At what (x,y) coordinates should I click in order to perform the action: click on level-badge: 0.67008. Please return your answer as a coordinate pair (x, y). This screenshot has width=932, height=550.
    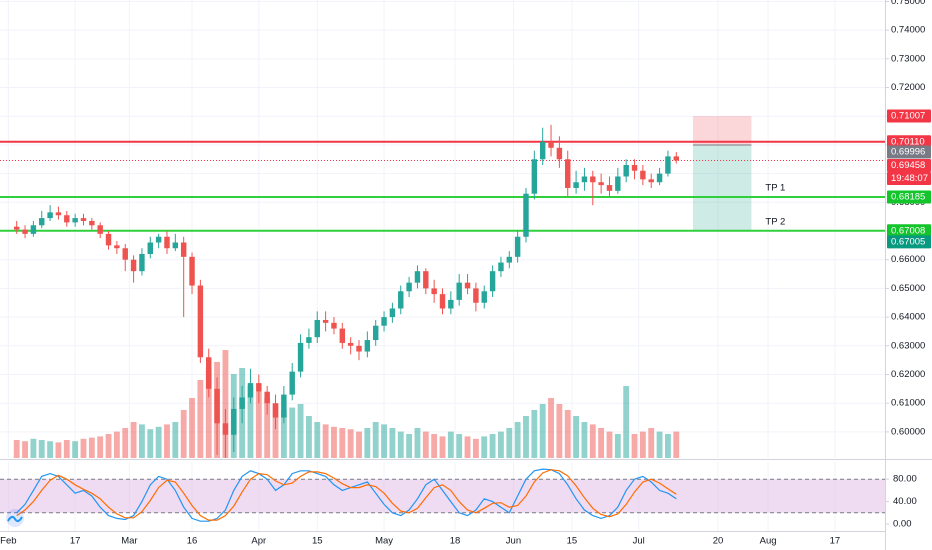
    Looking at the image, I should click on (908, 230).